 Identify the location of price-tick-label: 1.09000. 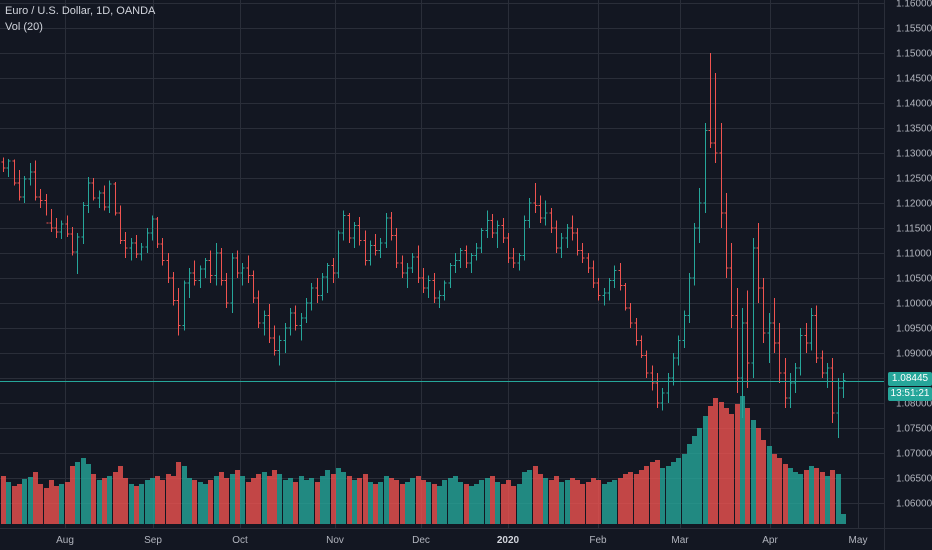
(914, 354).